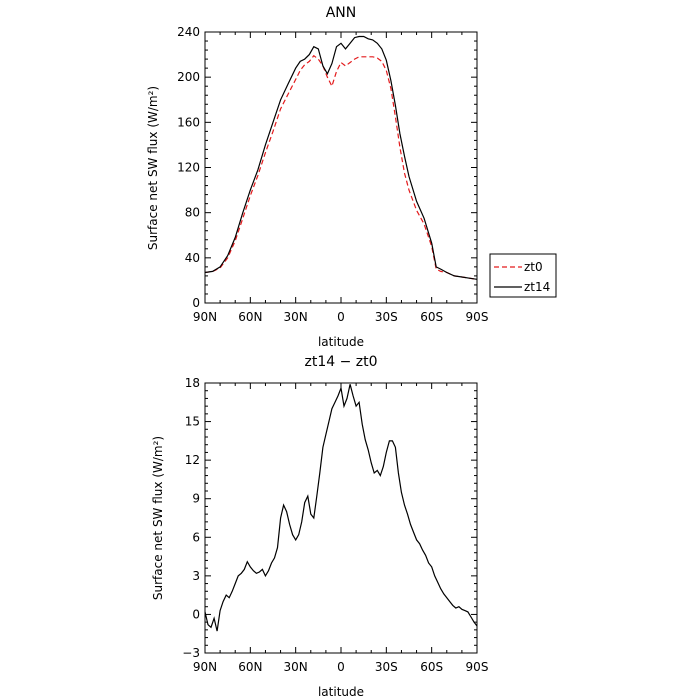 The height and width of the screenshot is (700, 700). Describe the element at coordinates (188, 77) in the screenshot. I see `y-tick-label: 200` at that location.